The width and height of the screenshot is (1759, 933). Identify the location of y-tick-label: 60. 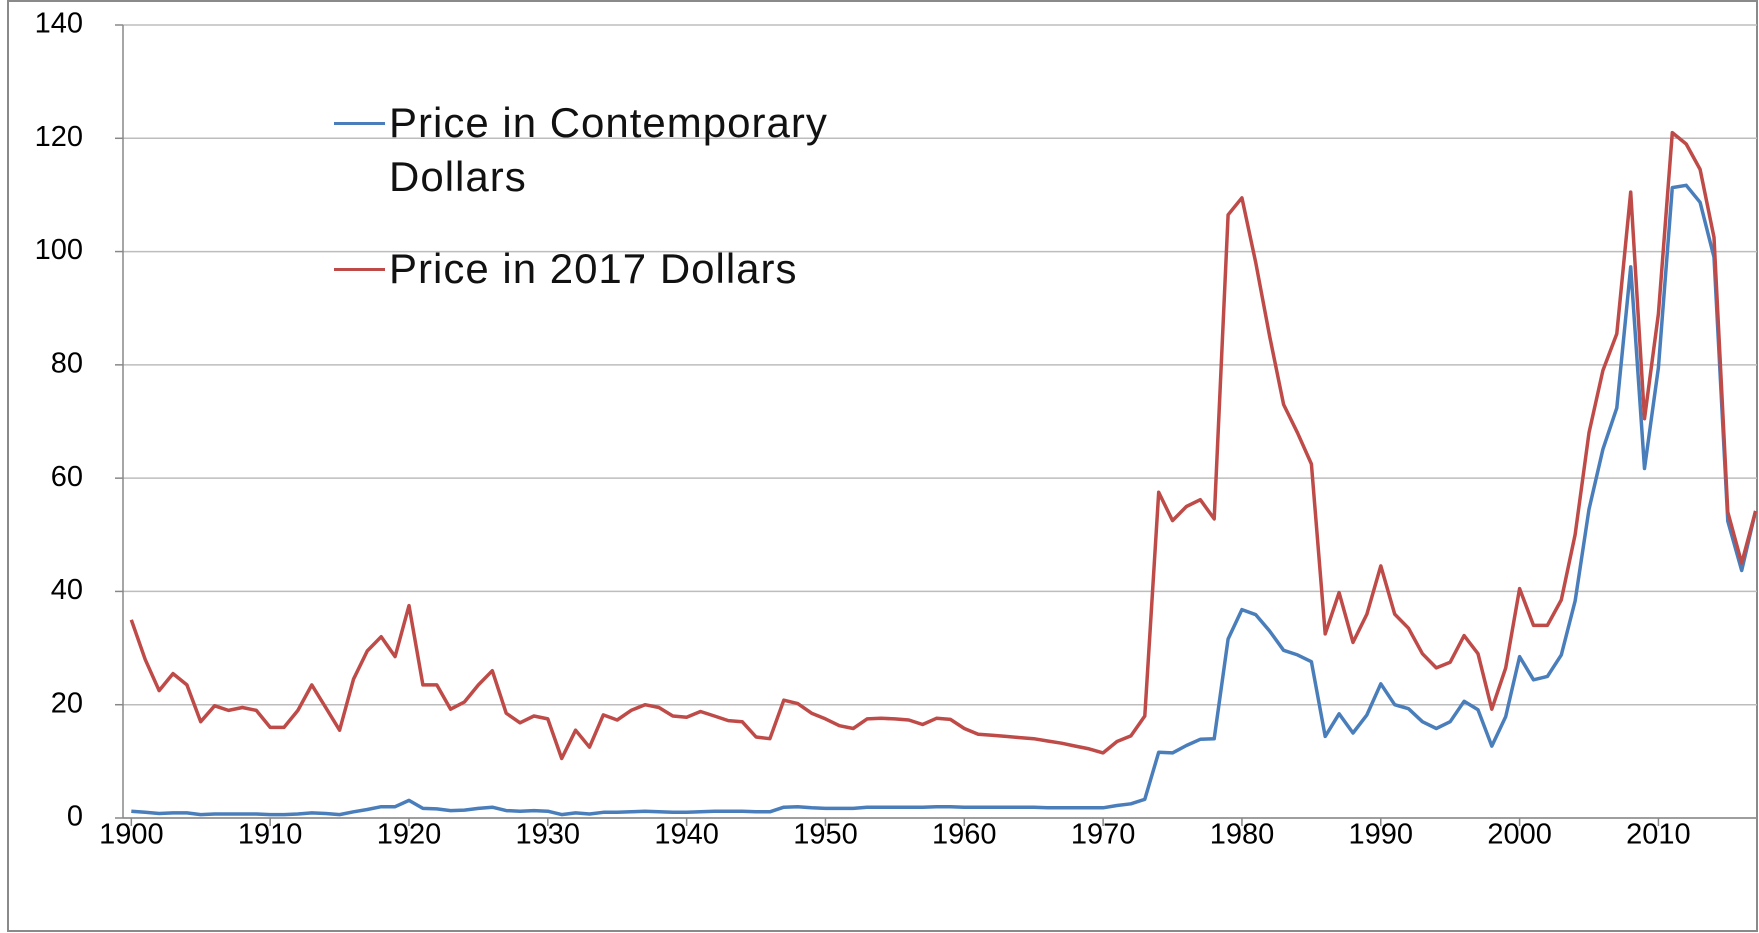
(67, 477).